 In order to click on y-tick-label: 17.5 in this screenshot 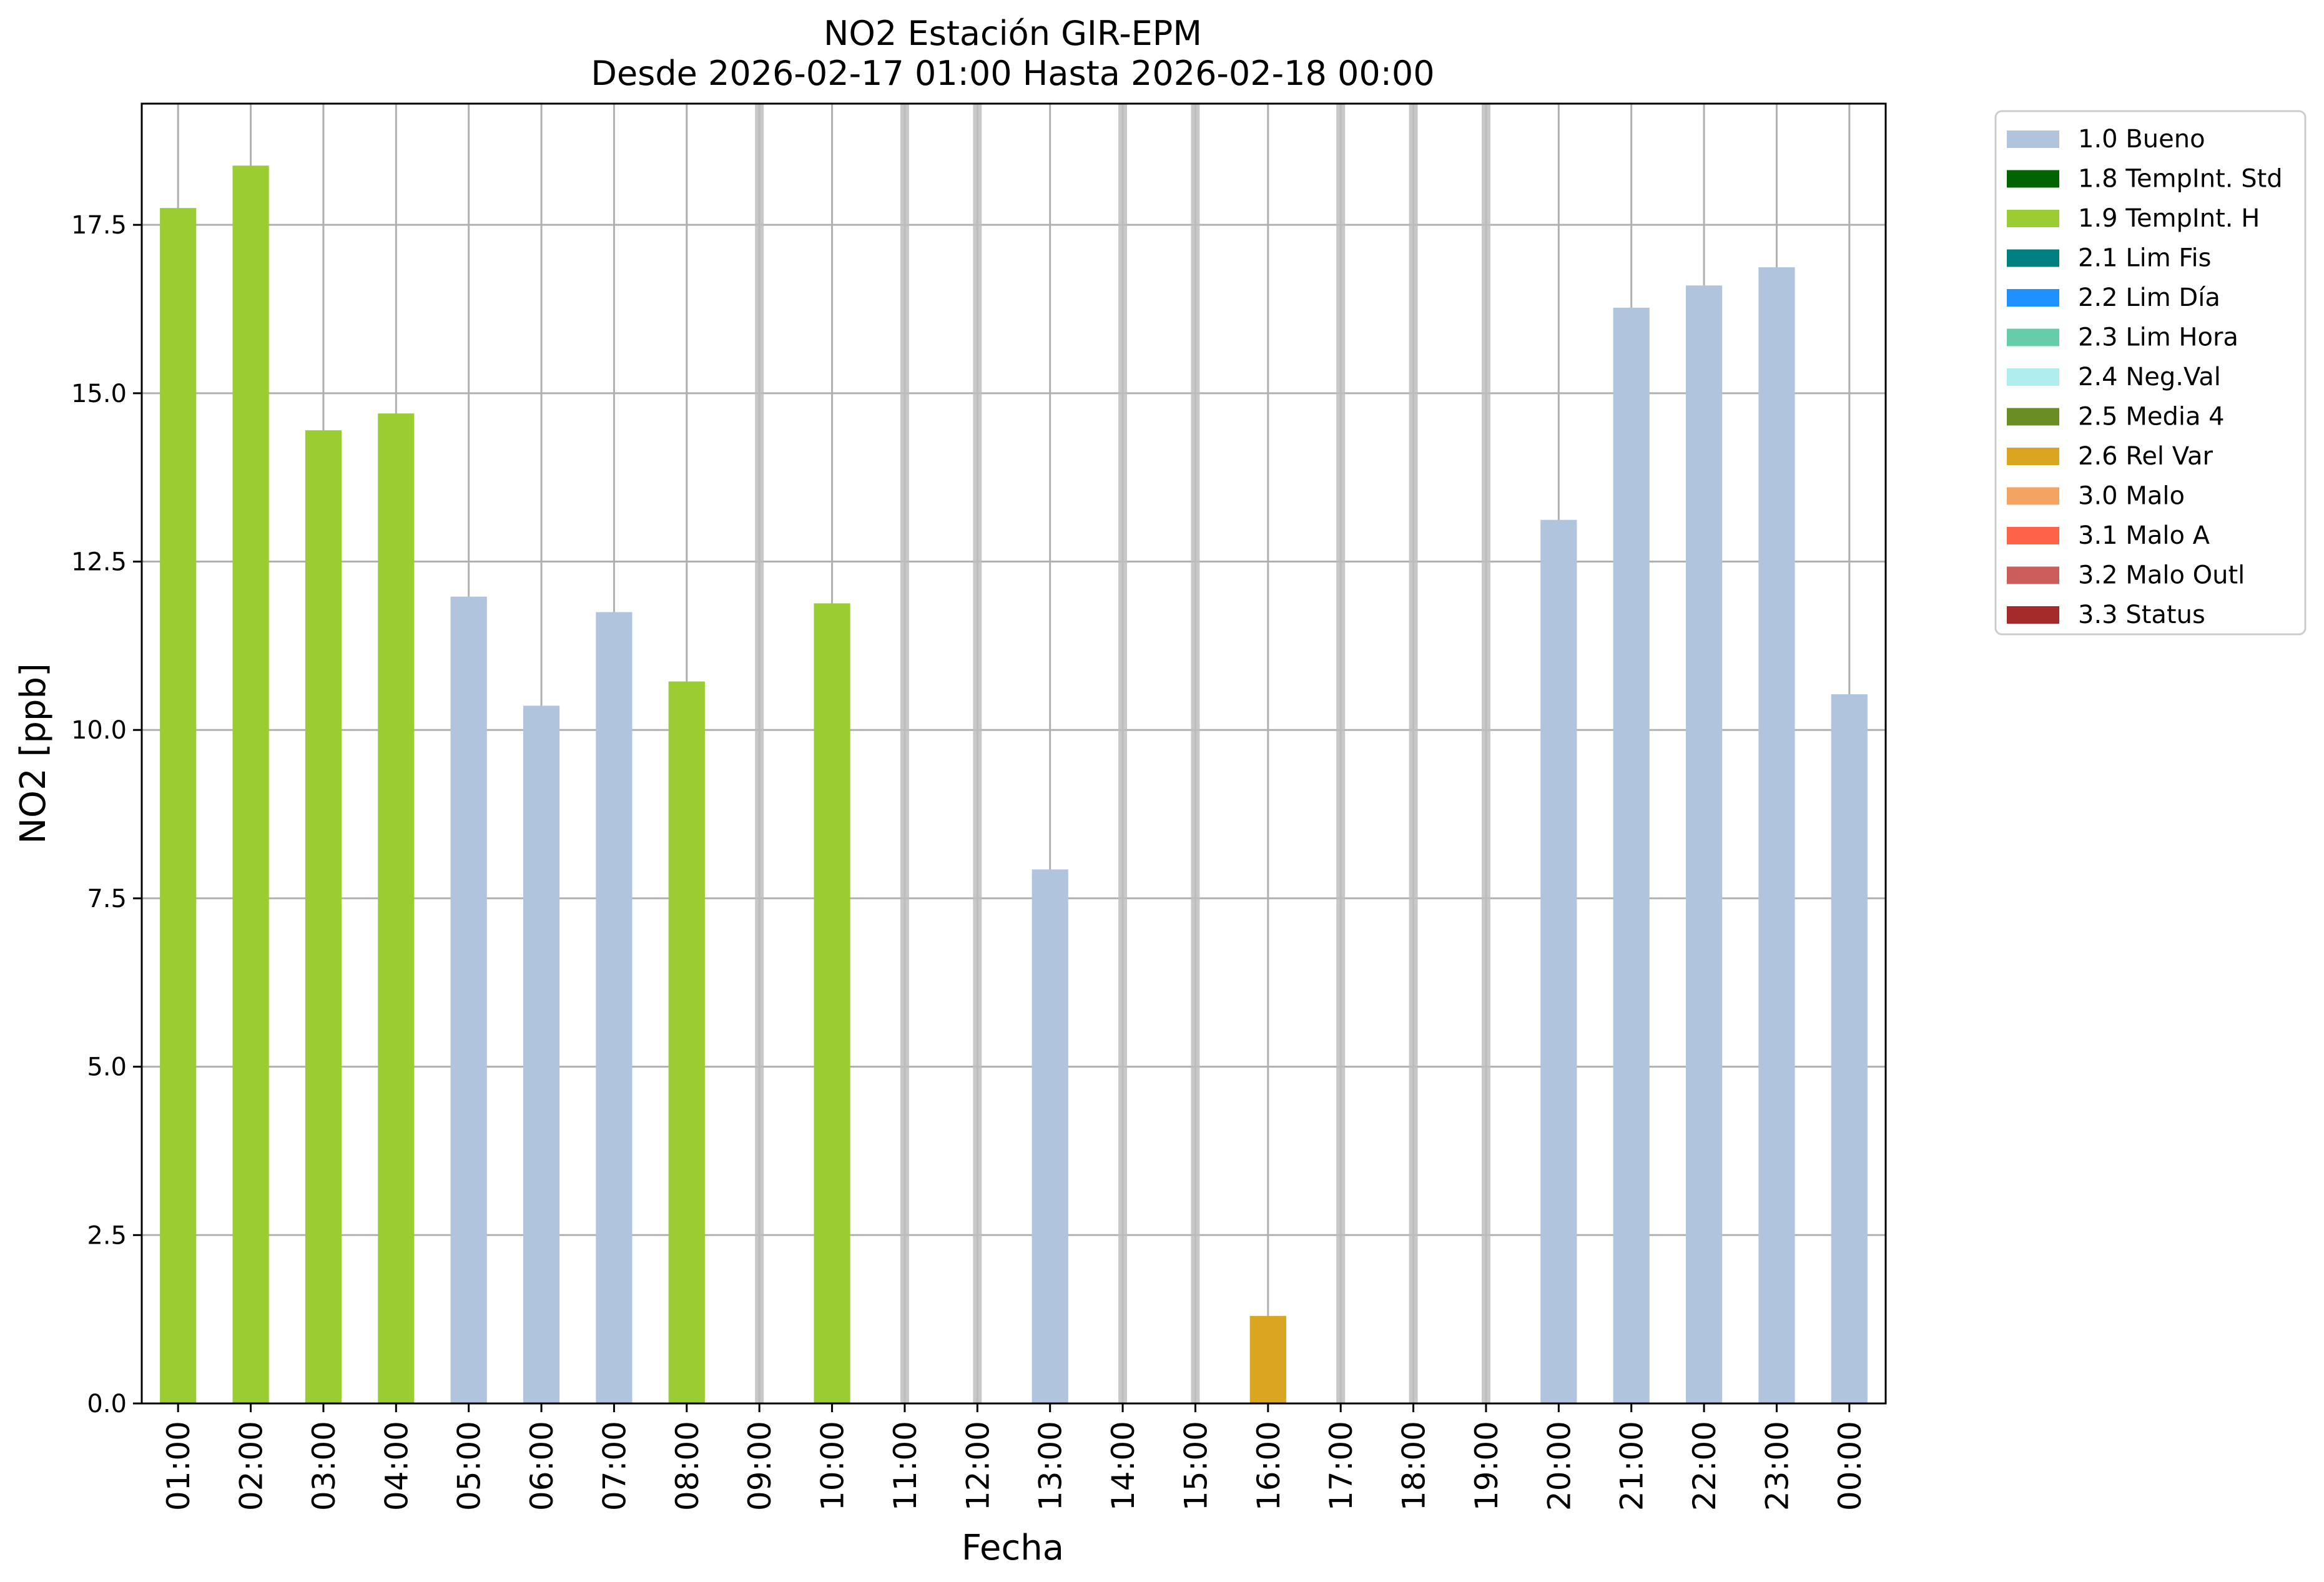, I will do `click(99, 225)`.